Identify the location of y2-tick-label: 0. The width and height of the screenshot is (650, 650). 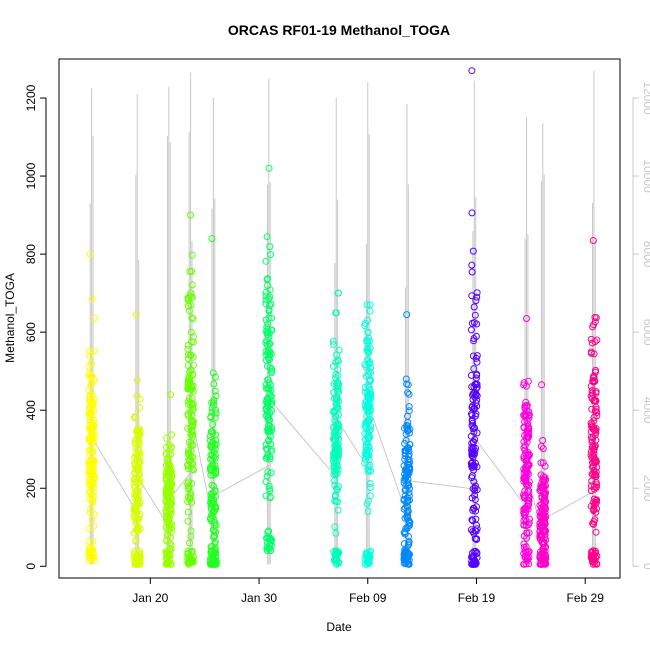
(645, 566).